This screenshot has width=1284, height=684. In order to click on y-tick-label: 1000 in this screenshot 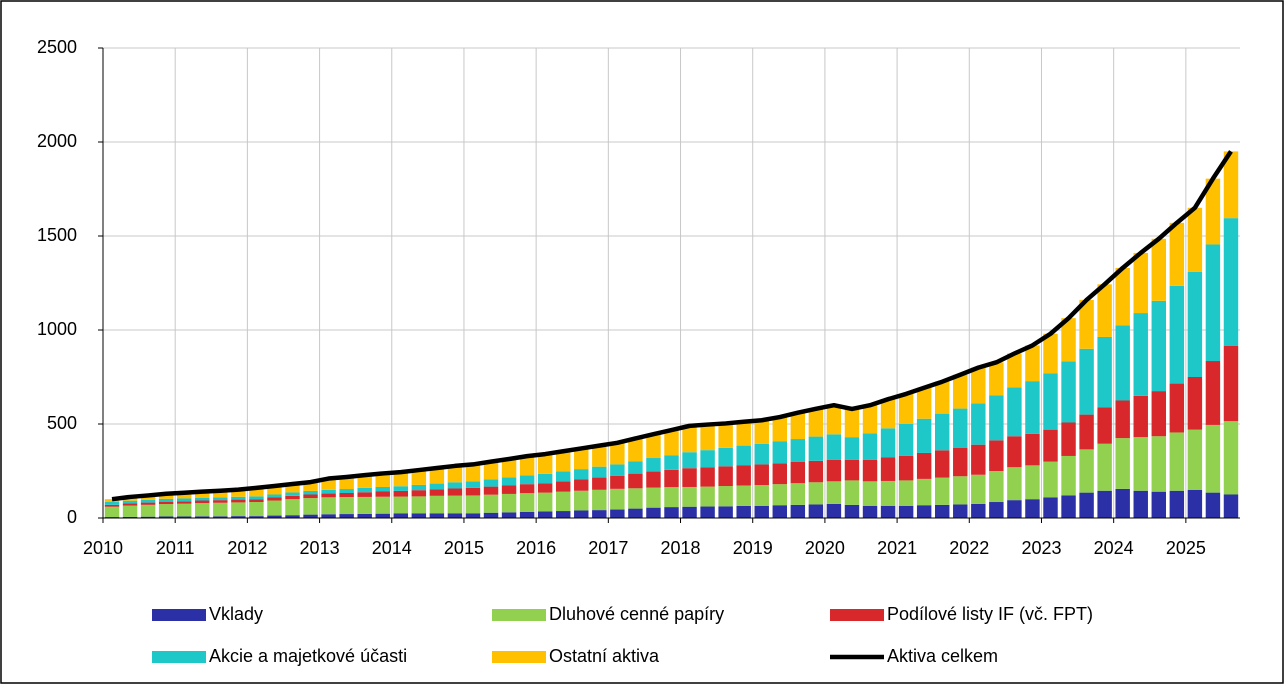, I will do `click(57, 329)`.